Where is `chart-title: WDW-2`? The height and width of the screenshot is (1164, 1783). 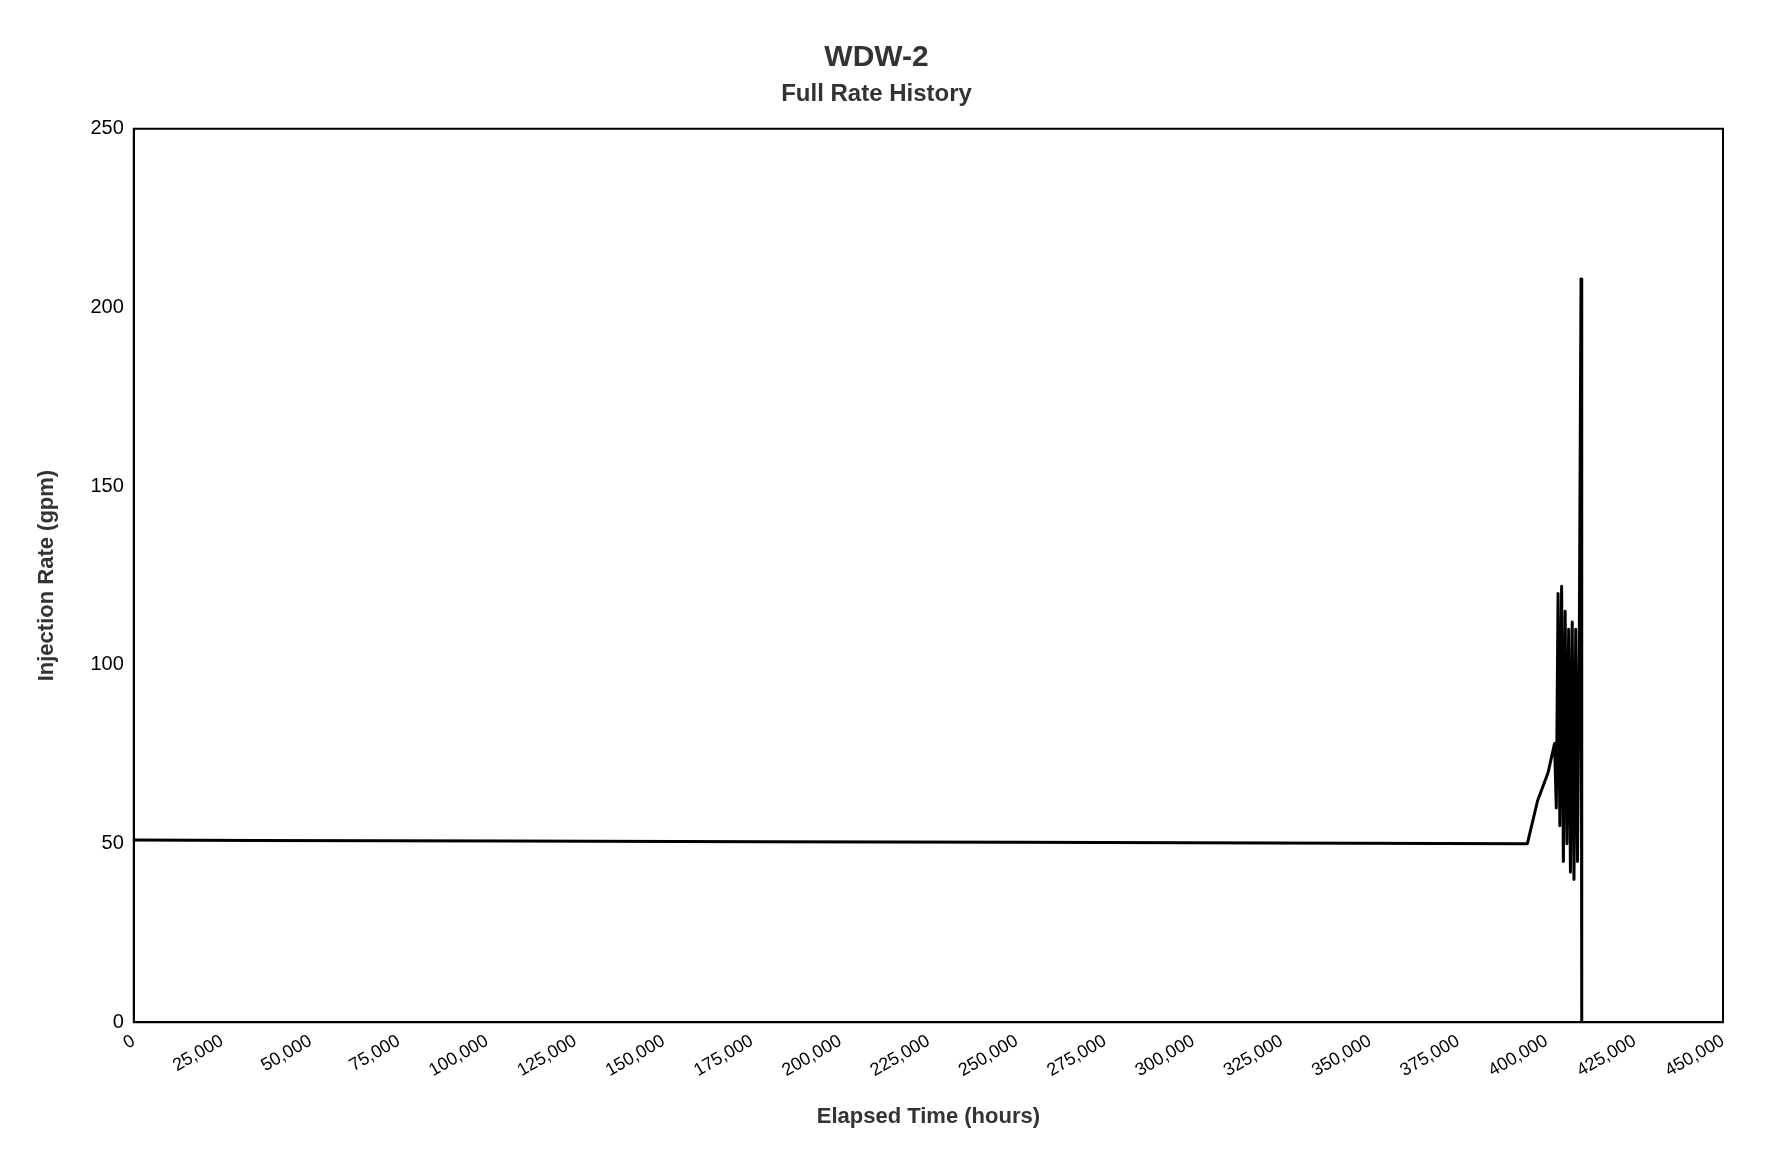 chart-title: WDW-2 is located at coordinates (876, 56).